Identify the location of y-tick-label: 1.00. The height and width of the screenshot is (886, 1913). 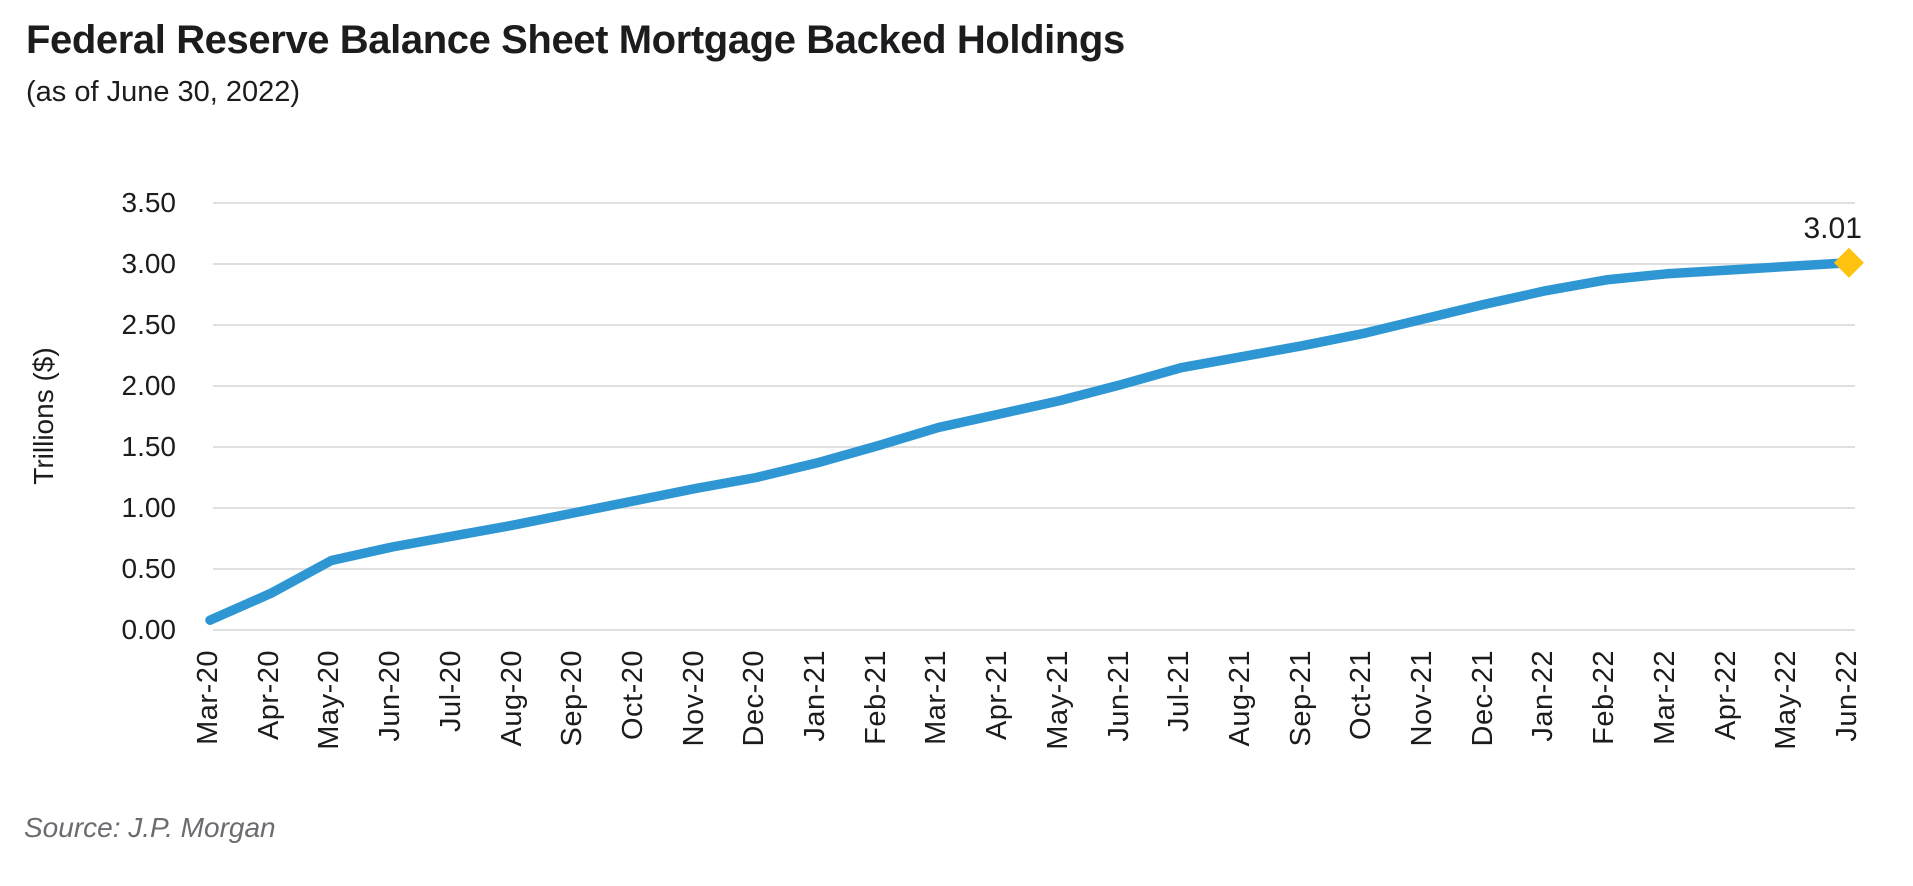
(149, 507).